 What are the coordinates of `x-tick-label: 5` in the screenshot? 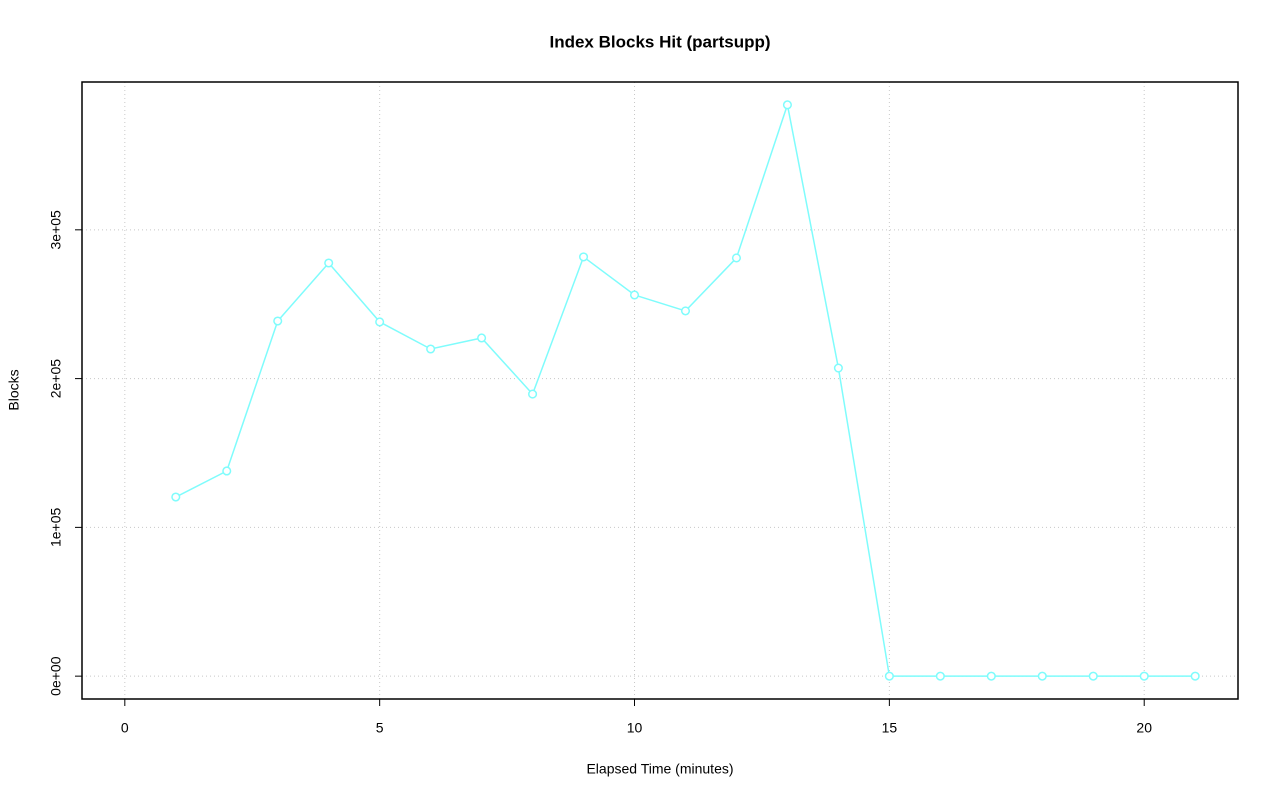 It's located at (380, 728).